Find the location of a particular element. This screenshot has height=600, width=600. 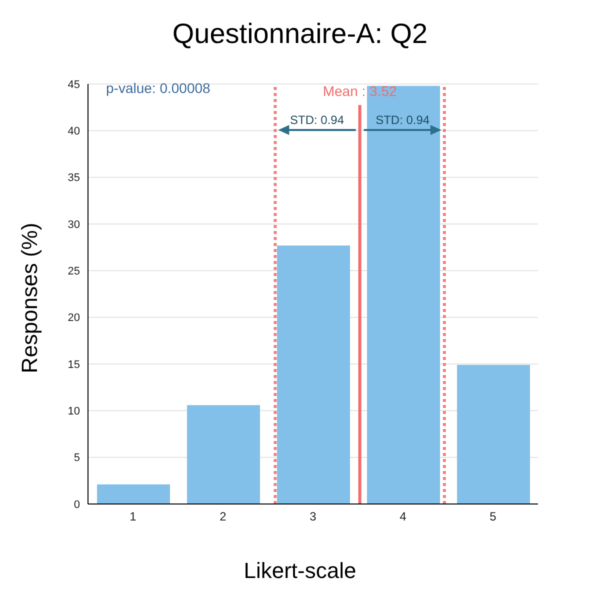

annotation: p-value: 0.00008 is located at coordinates (158, 88).